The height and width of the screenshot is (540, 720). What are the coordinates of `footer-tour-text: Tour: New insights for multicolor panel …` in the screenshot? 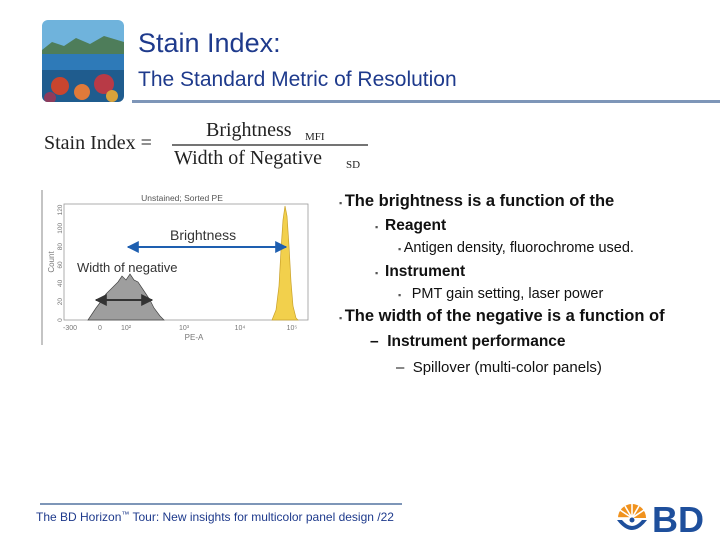 It's located at (255, 517).